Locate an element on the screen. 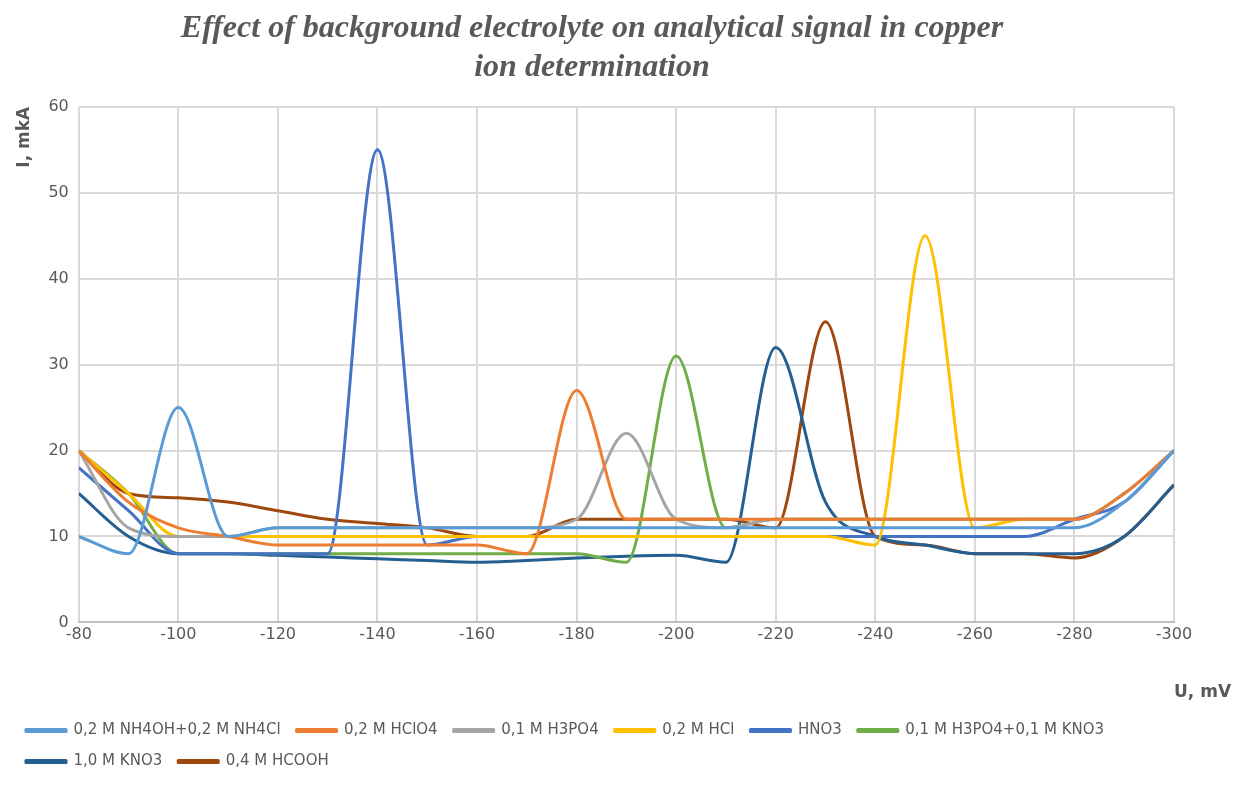 This screenshot has width=1244, height=789. legend-label: HNO3 is located at coordinates (819, 729).